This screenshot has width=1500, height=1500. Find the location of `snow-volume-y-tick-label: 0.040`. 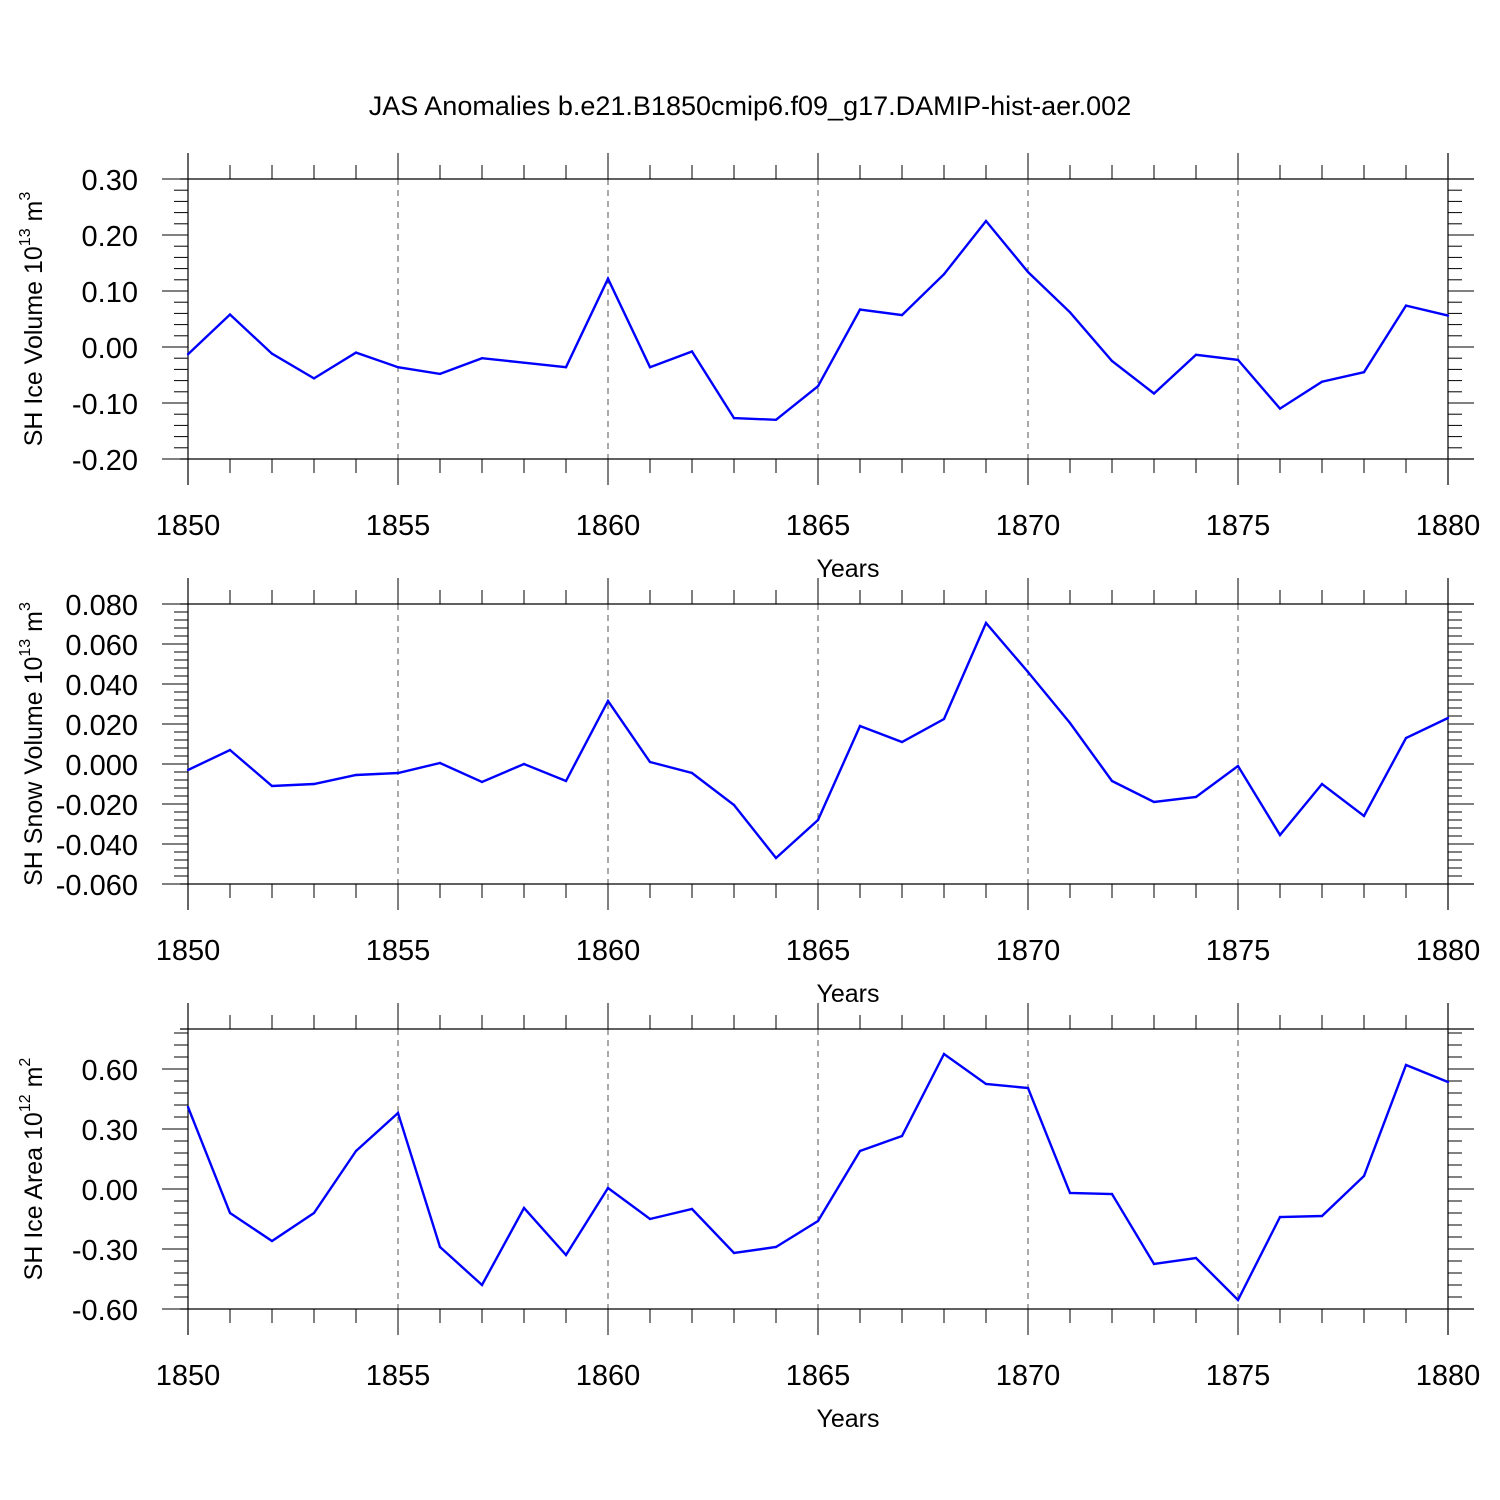

snow-volume-y-tick-label: 0.040 is located at coordinates (101, 686).